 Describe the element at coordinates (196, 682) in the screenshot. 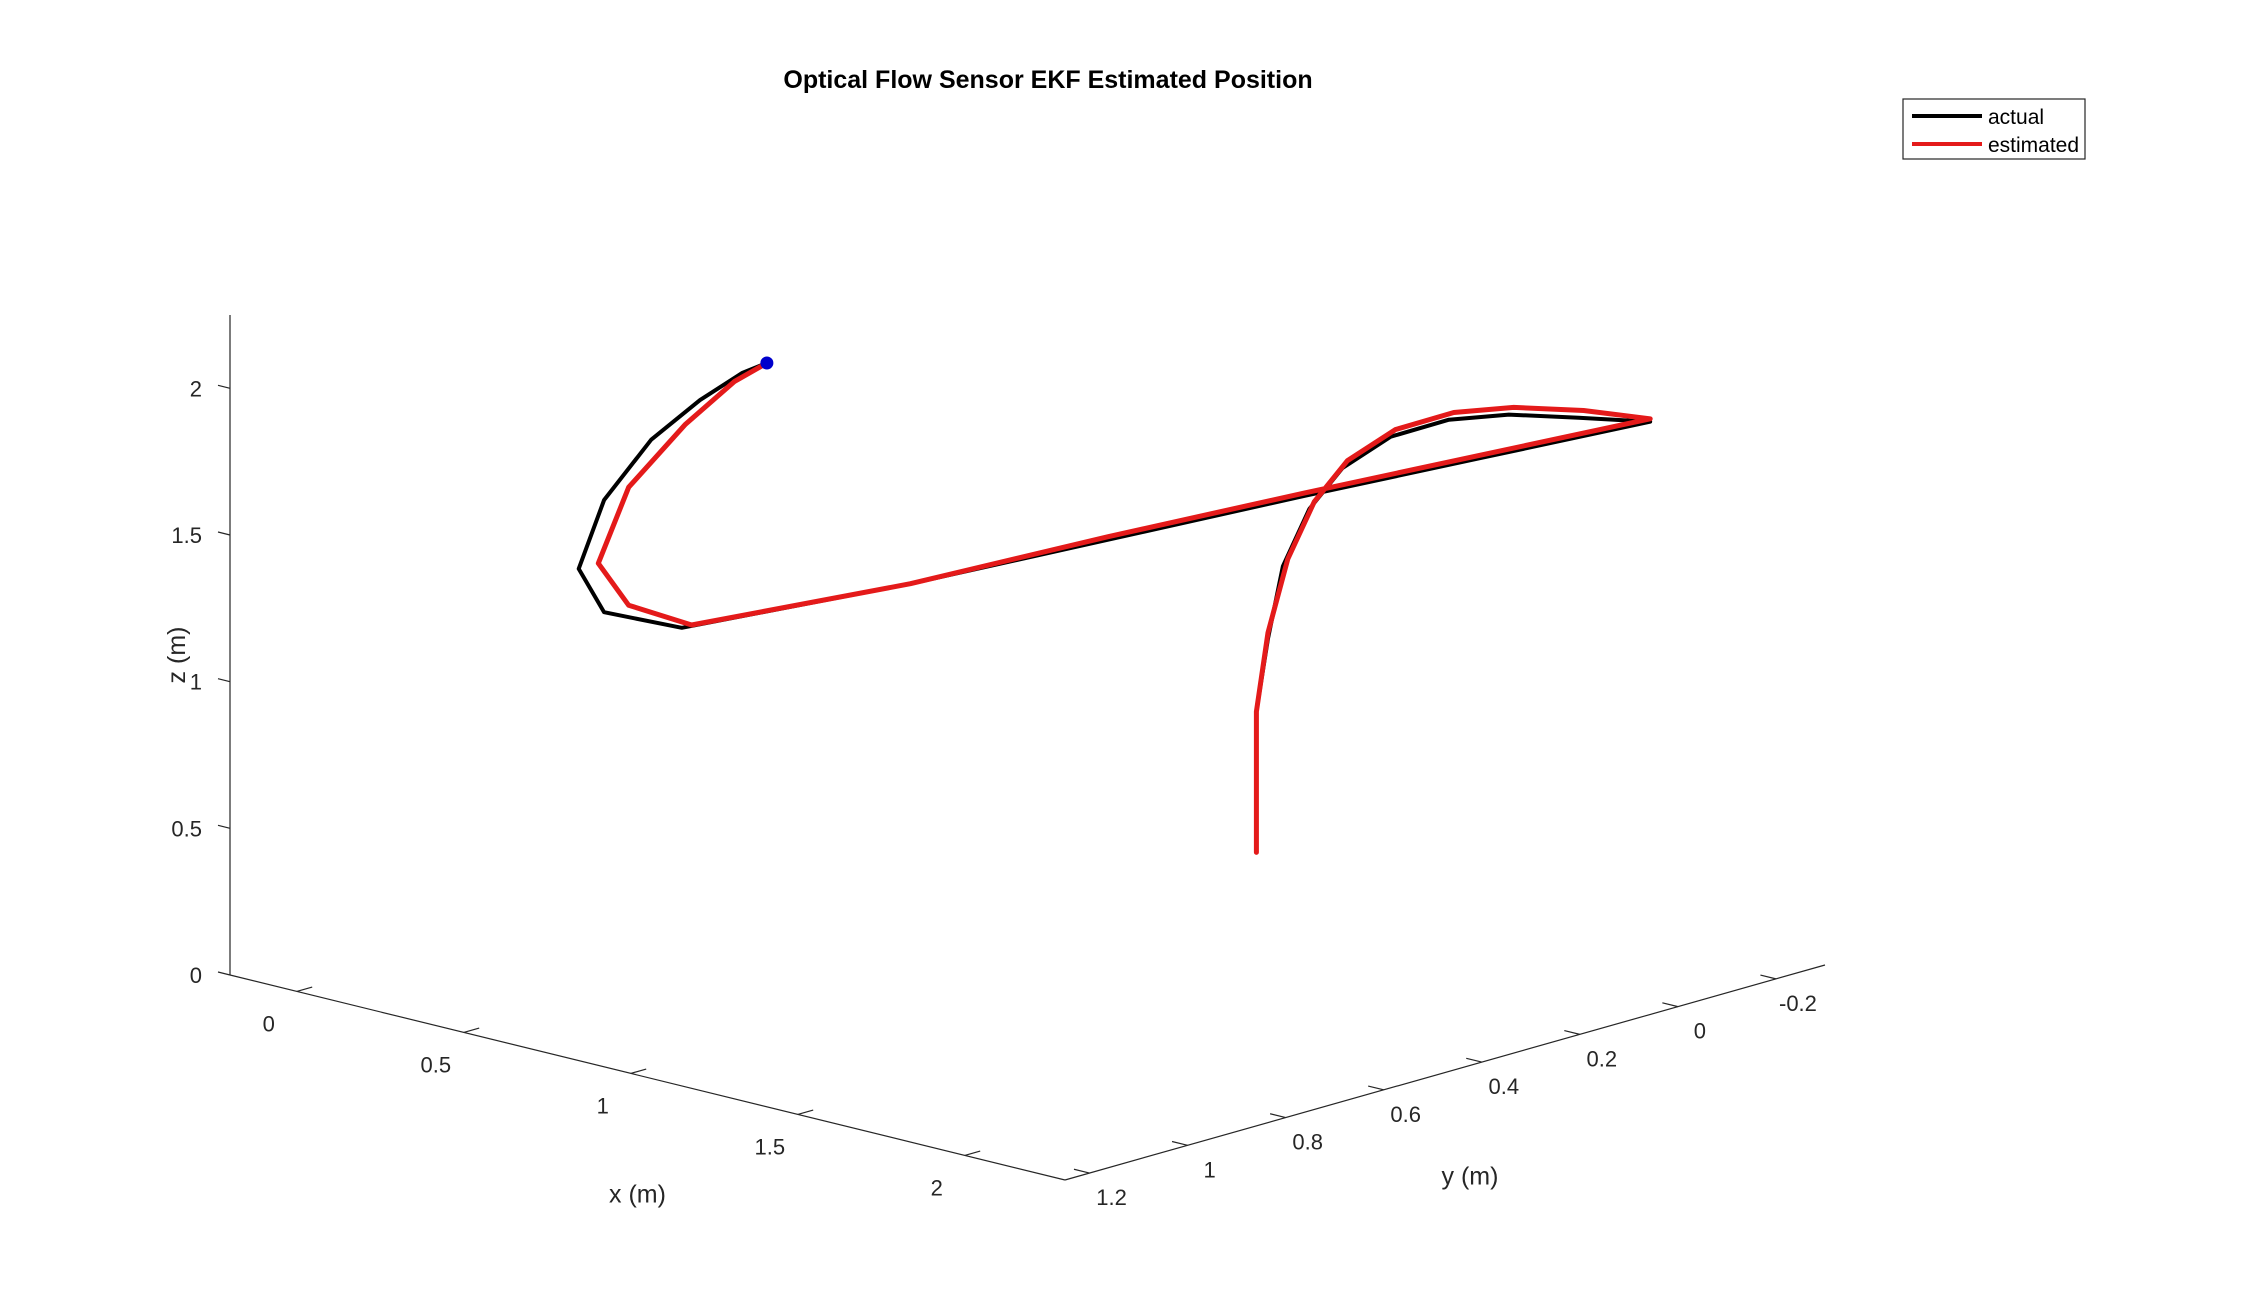

I see `z-tick-label: 1` at that location.